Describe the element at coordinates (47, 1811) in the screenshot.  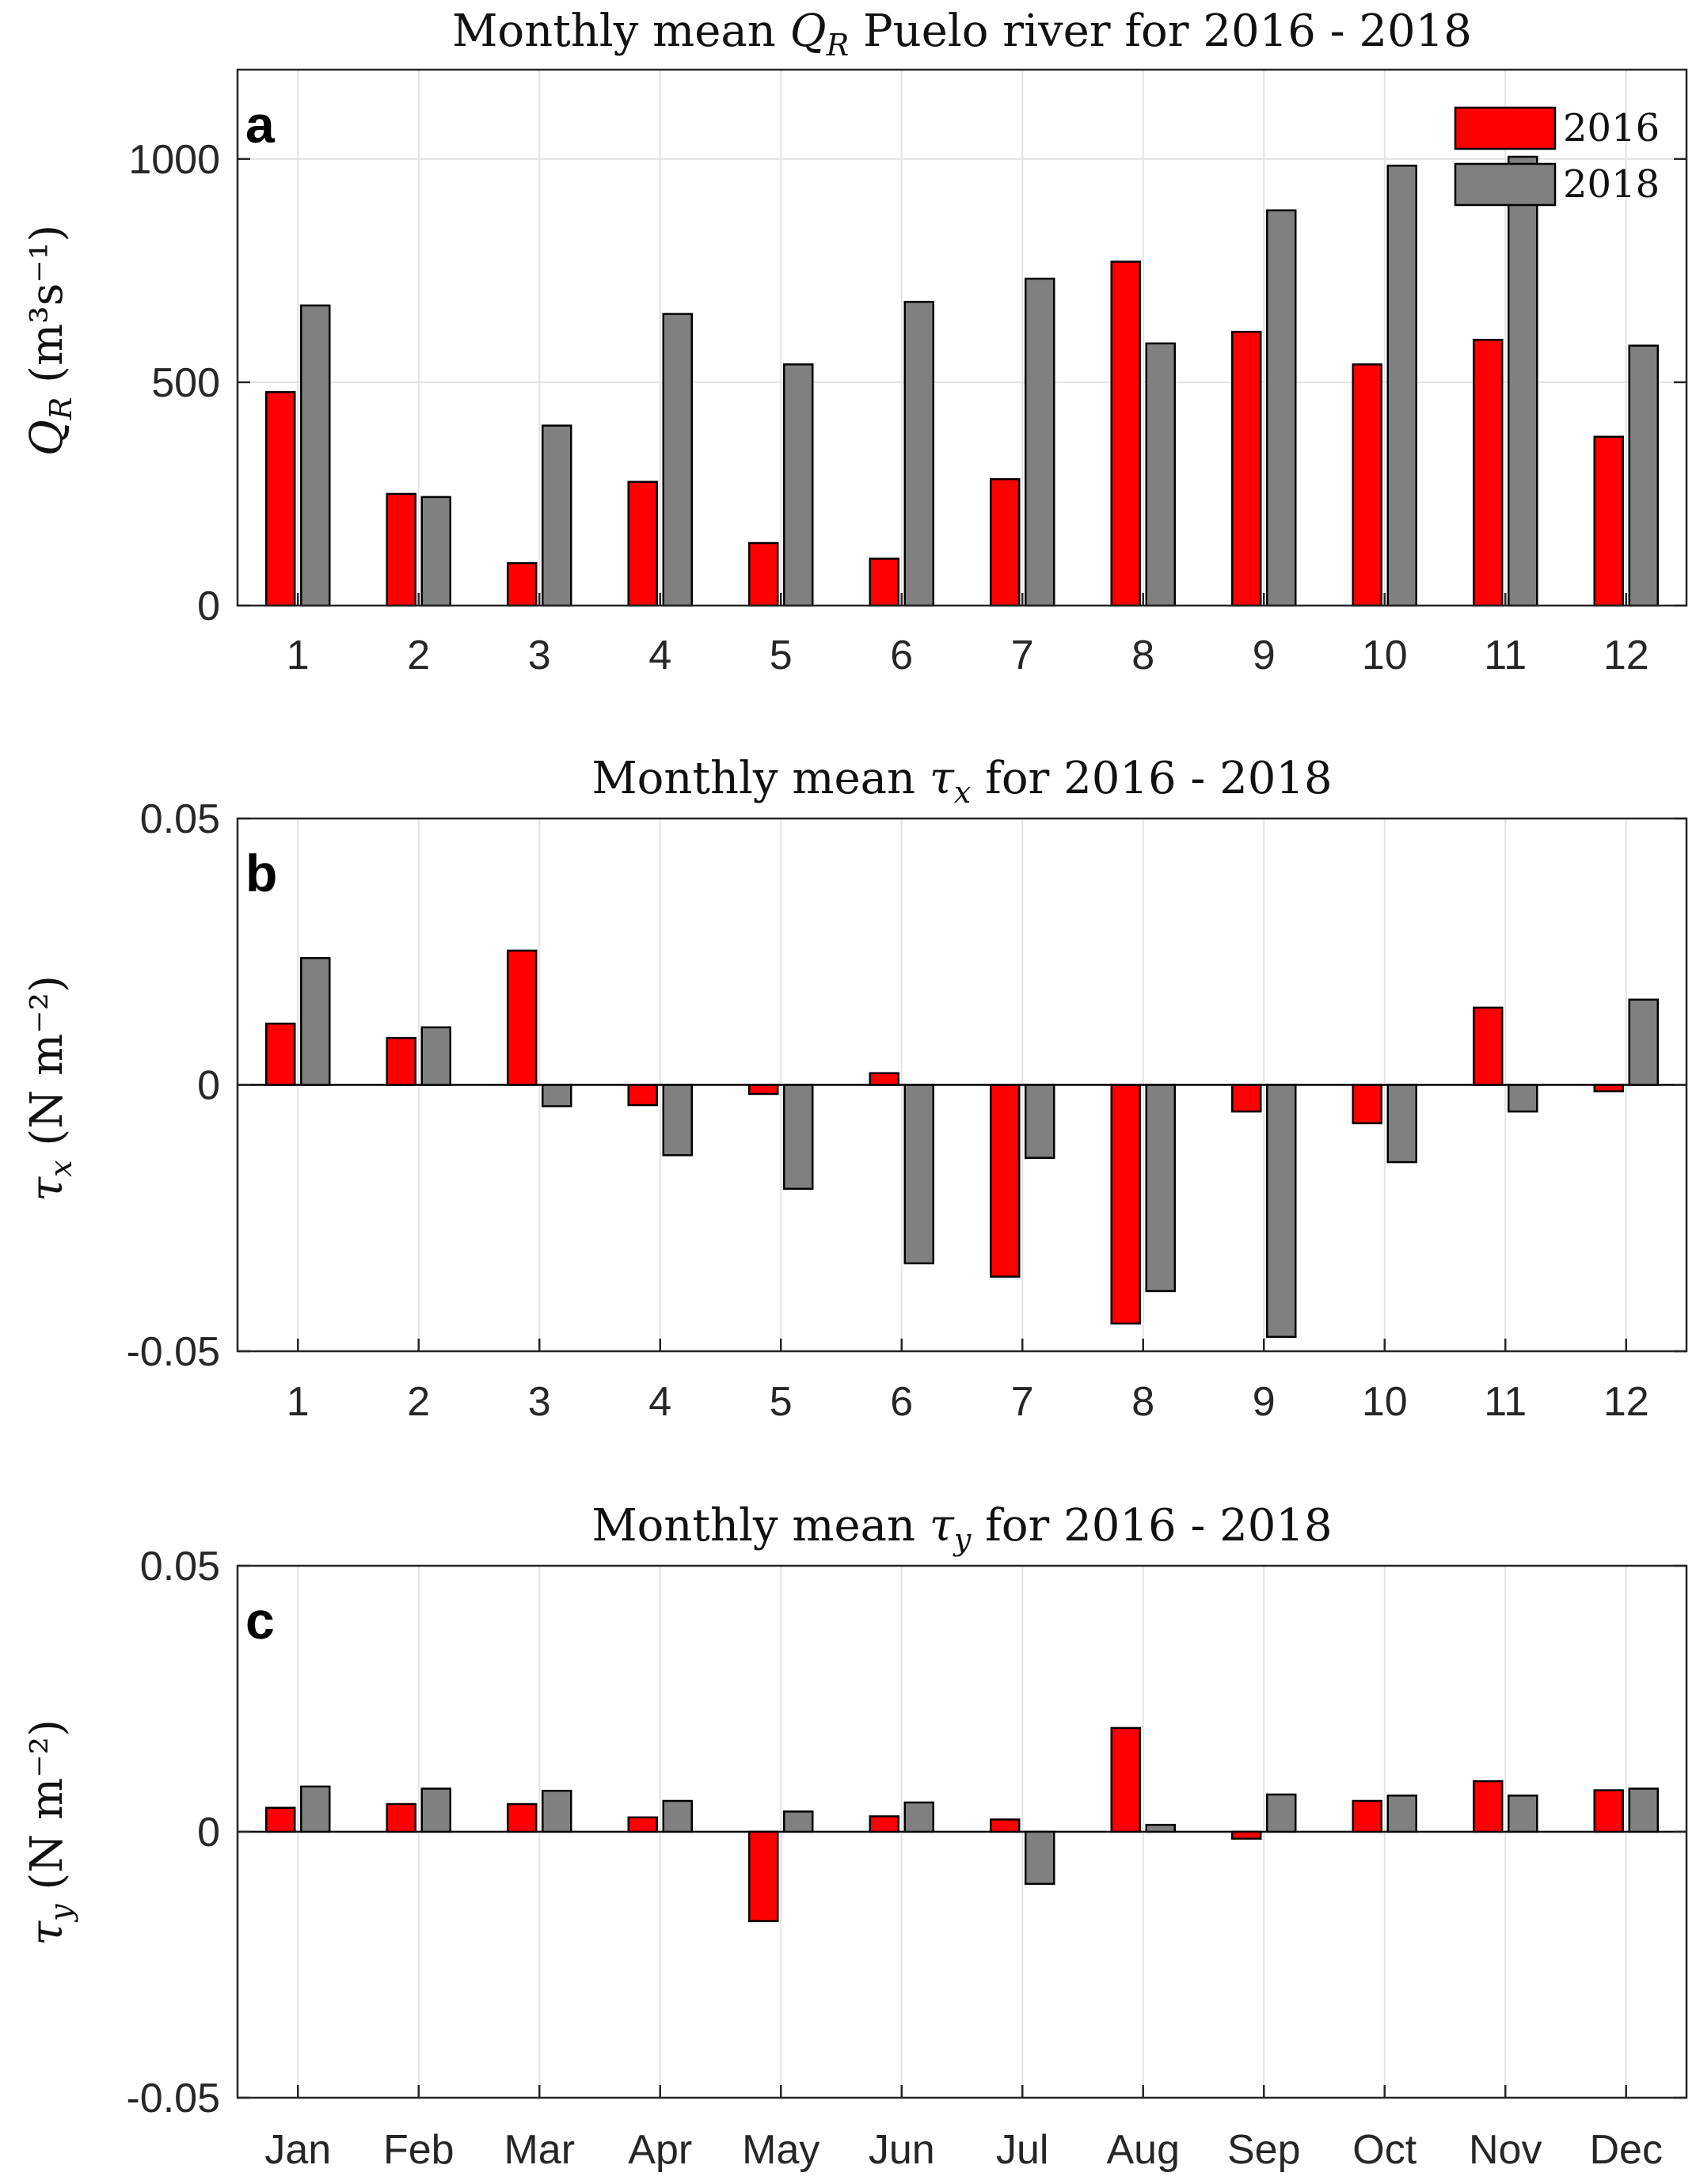
I see `ylabel-units: (N m⁻²)` at that location.